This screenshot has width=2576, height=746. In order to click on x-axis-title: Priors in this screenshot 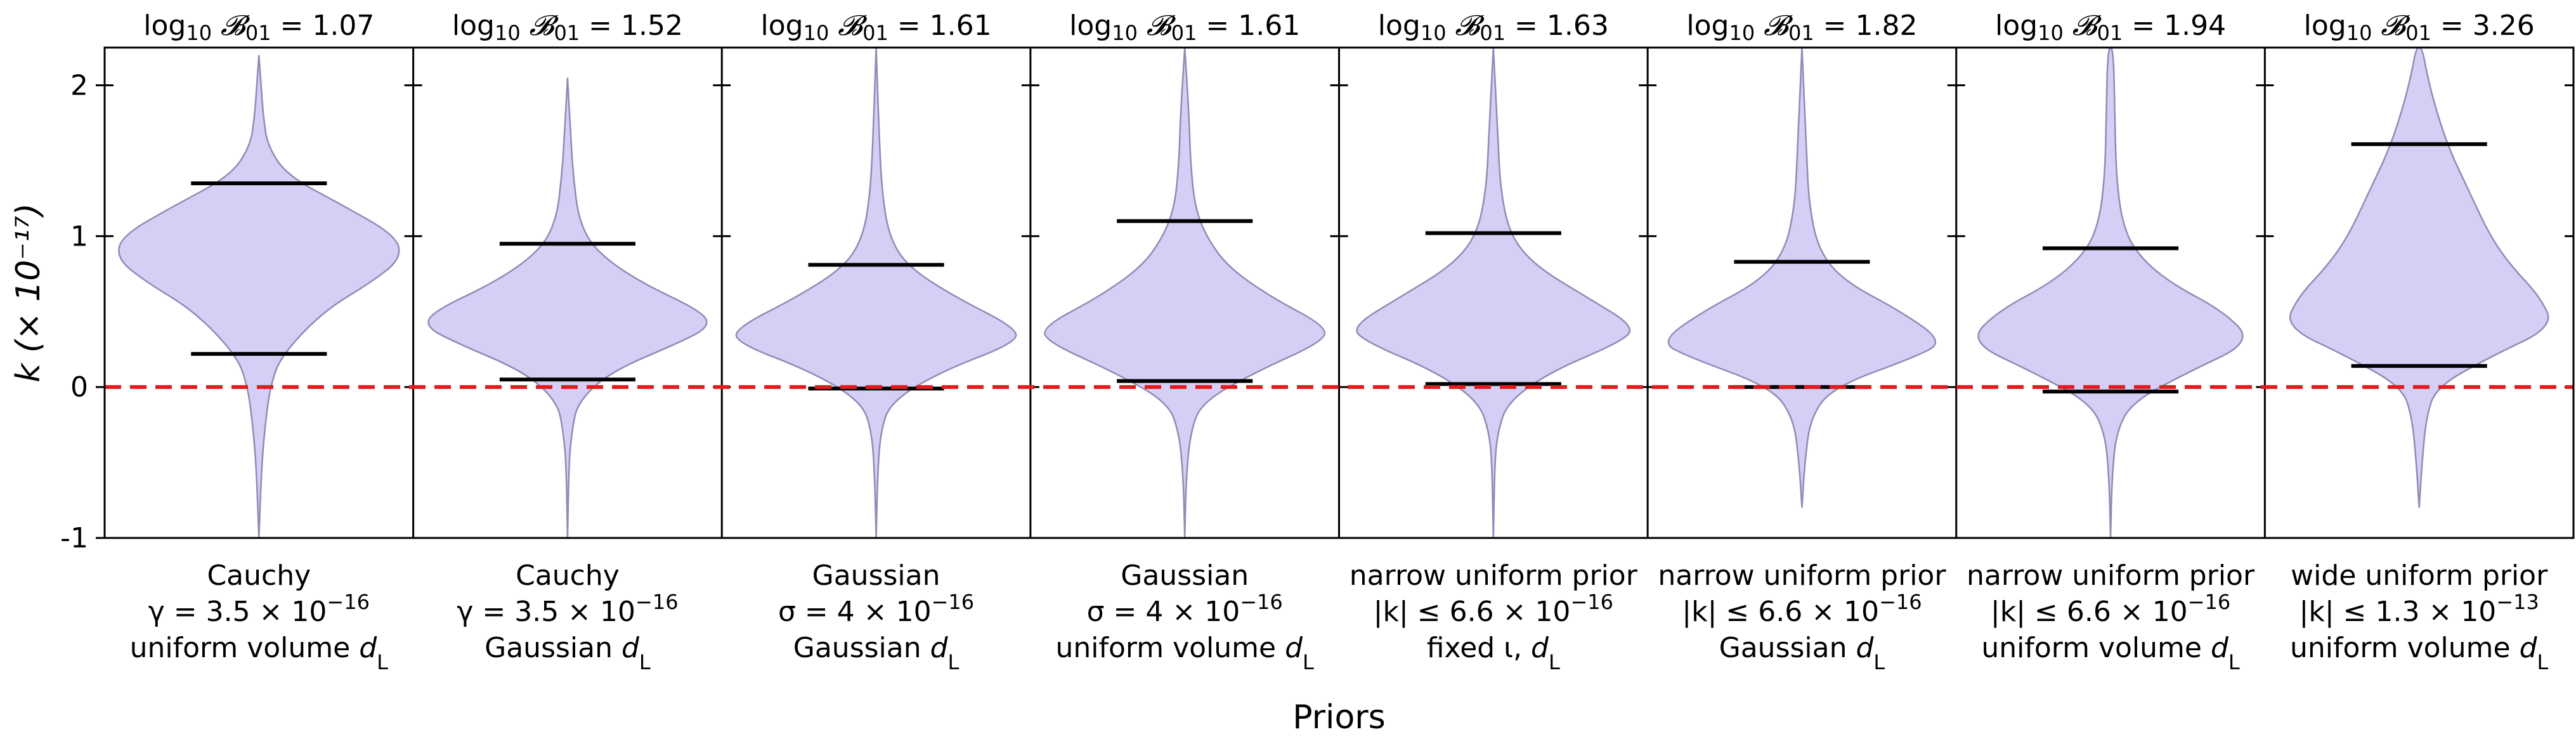, I will do `click(1339, 717)`.